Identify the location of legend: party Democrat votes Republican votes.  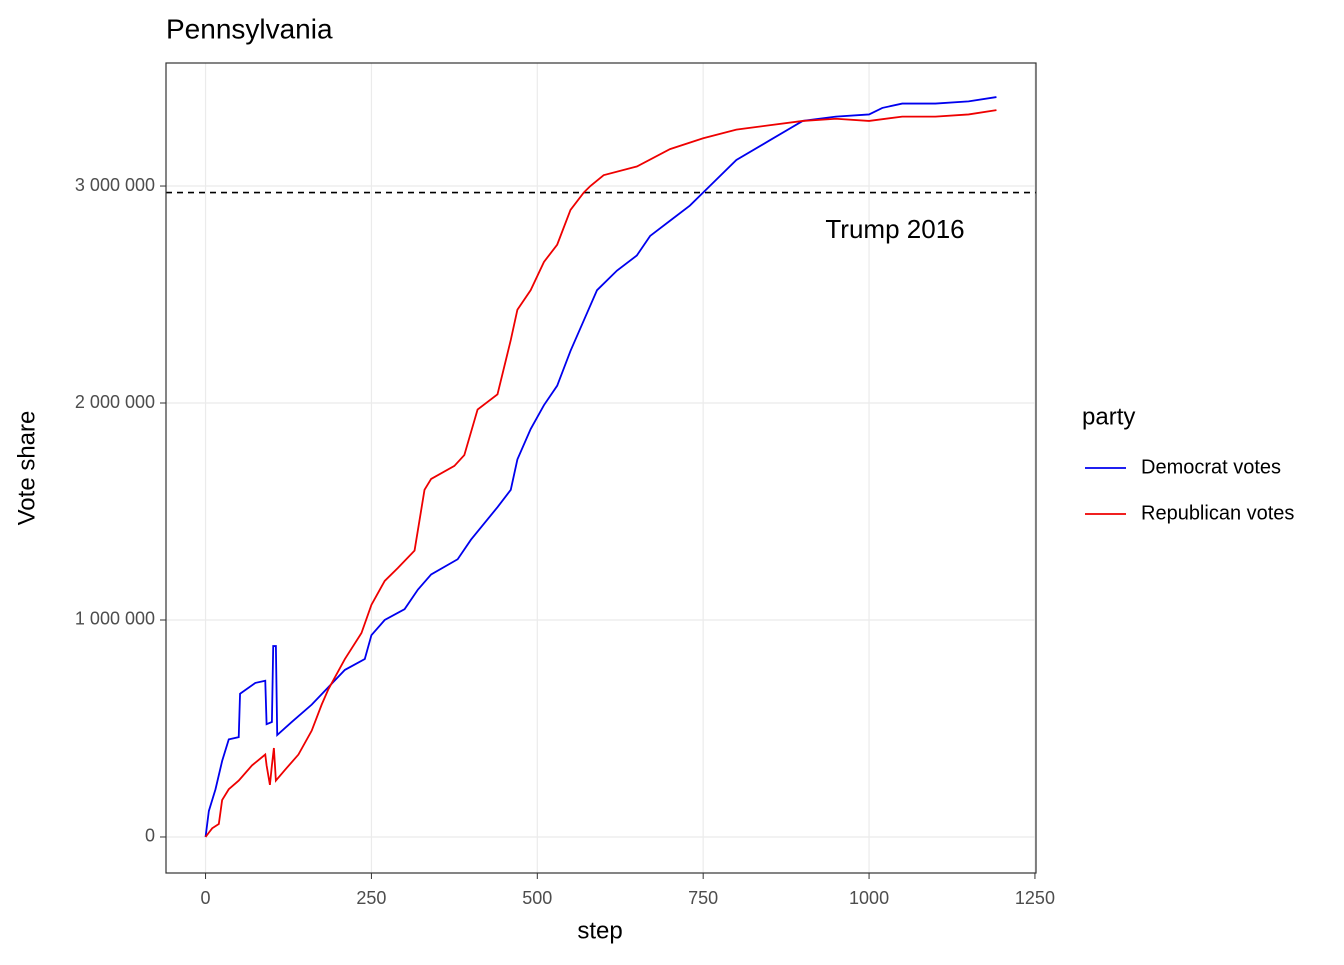
(1188, 463).